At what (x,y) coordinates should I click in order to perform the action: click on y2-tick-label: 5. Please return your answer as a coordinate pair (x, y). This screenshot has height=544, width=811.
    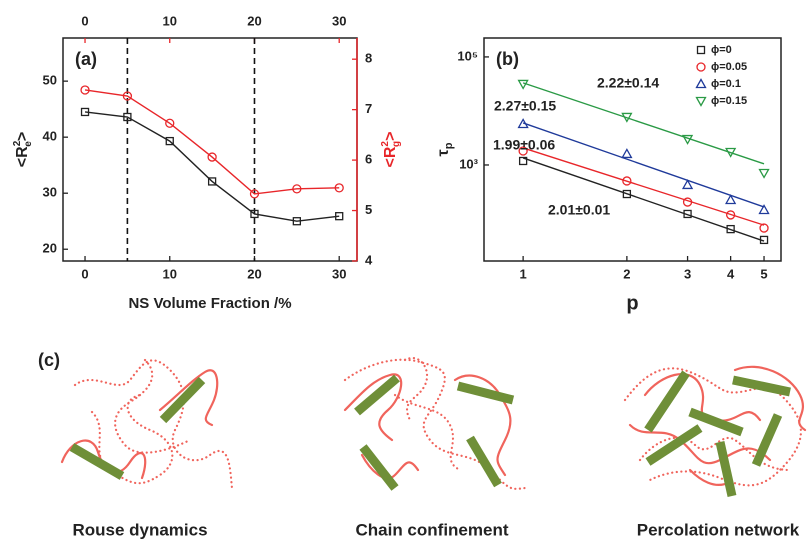
    Looking at the image, I should click on (368, 209).